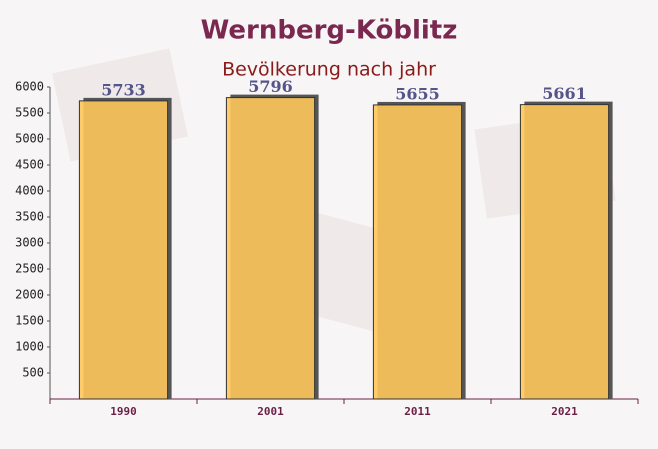 Image resolution: width=658 pixels, height=449 pixels. What do you see at coordinates (29, 139) in the screenshot?
I see `y-tick-label: 5000` at bounding box center [29, 139].